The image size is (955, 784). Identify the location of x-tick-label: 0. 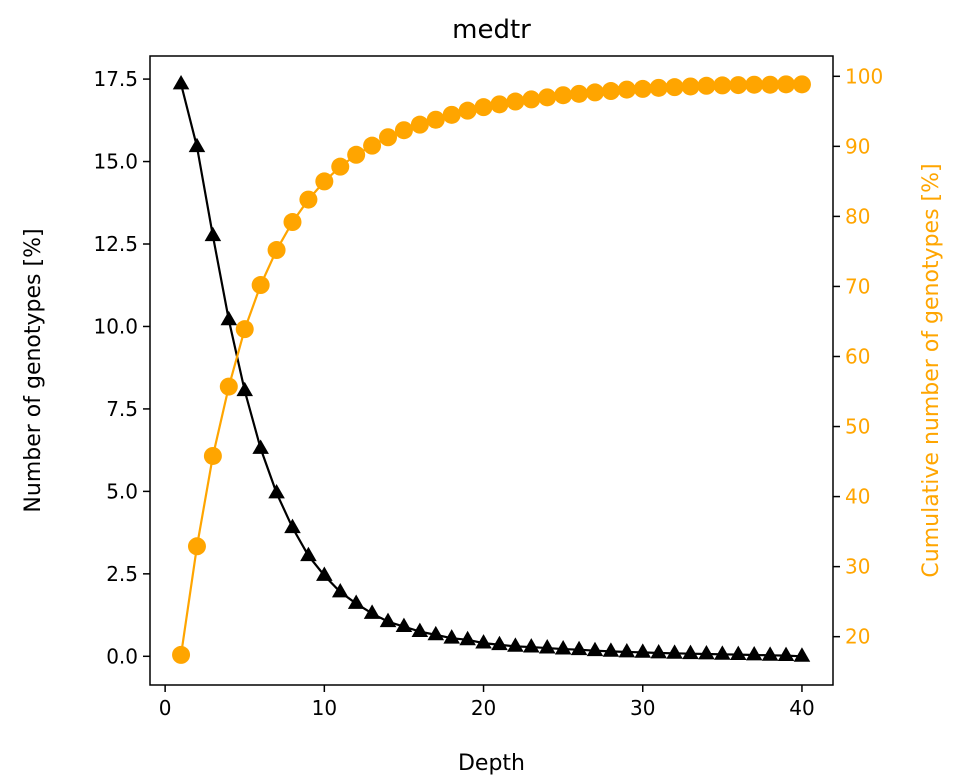
(165, 708).